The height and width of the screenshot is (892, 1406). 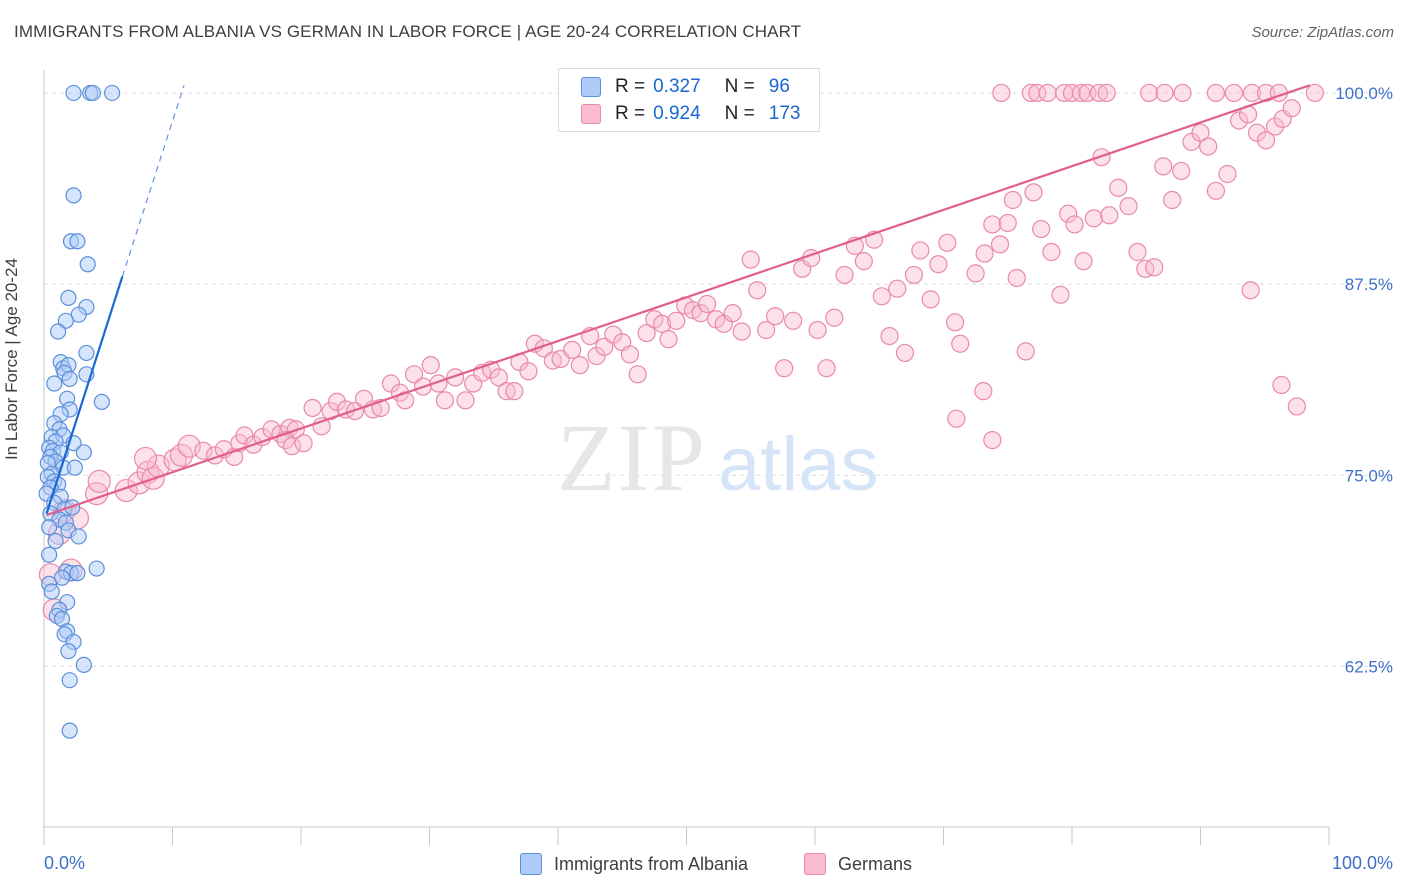 I want to click on albania-legend-label: Immigrants from Albania, so click(x=651, y=863).